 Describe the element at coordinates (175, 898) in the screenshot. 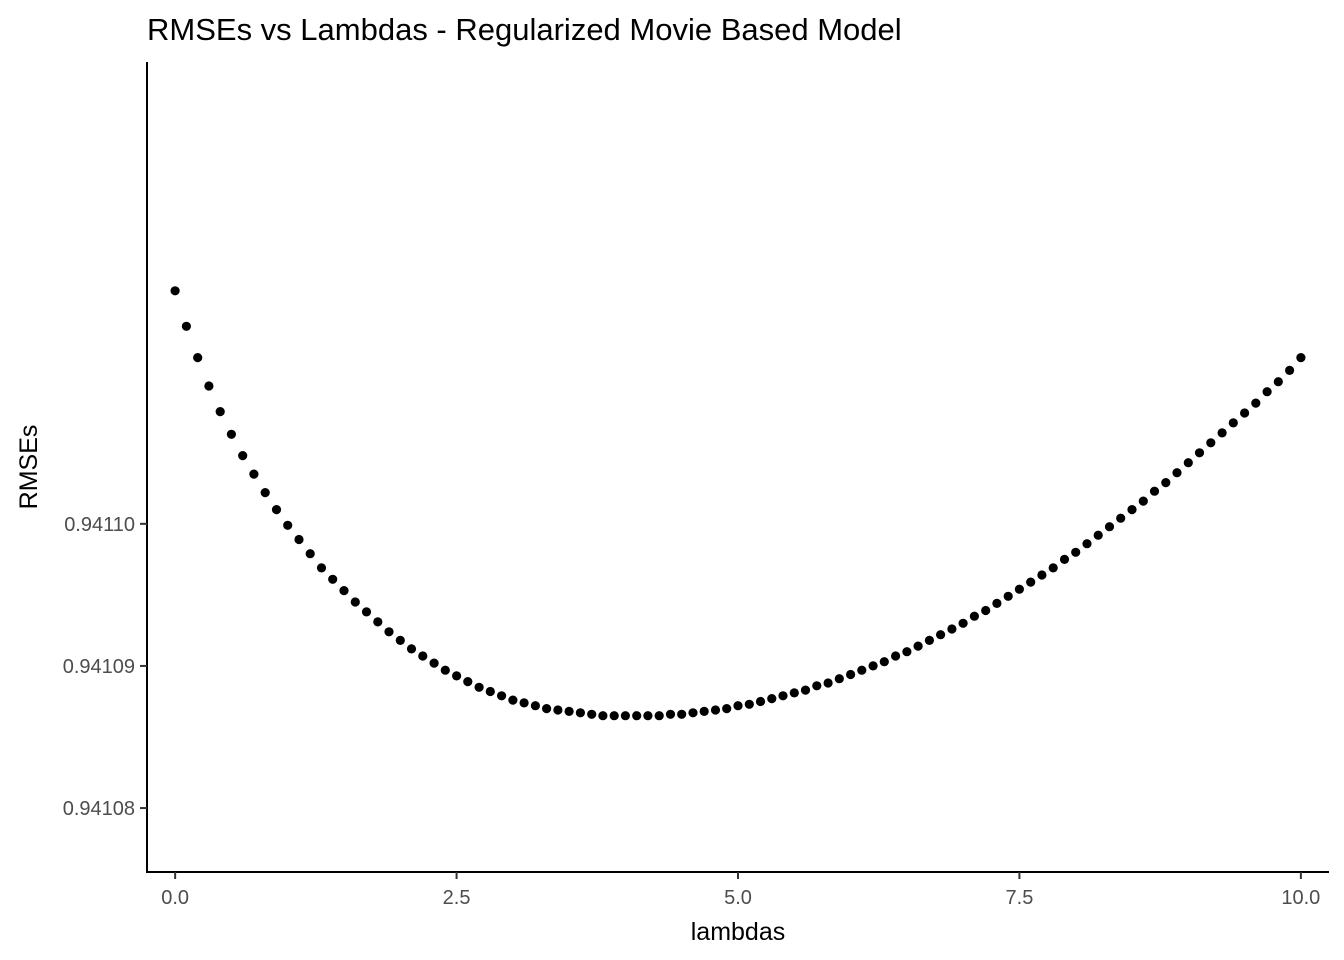

I see `x-tick-label: 0.0` at that location.